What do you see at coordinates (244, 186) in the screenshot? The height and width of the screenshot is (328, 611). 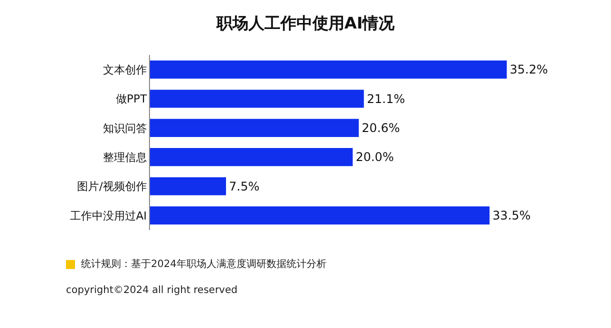 I see `data-label: 7.5%` at bounding box center [244, 186].